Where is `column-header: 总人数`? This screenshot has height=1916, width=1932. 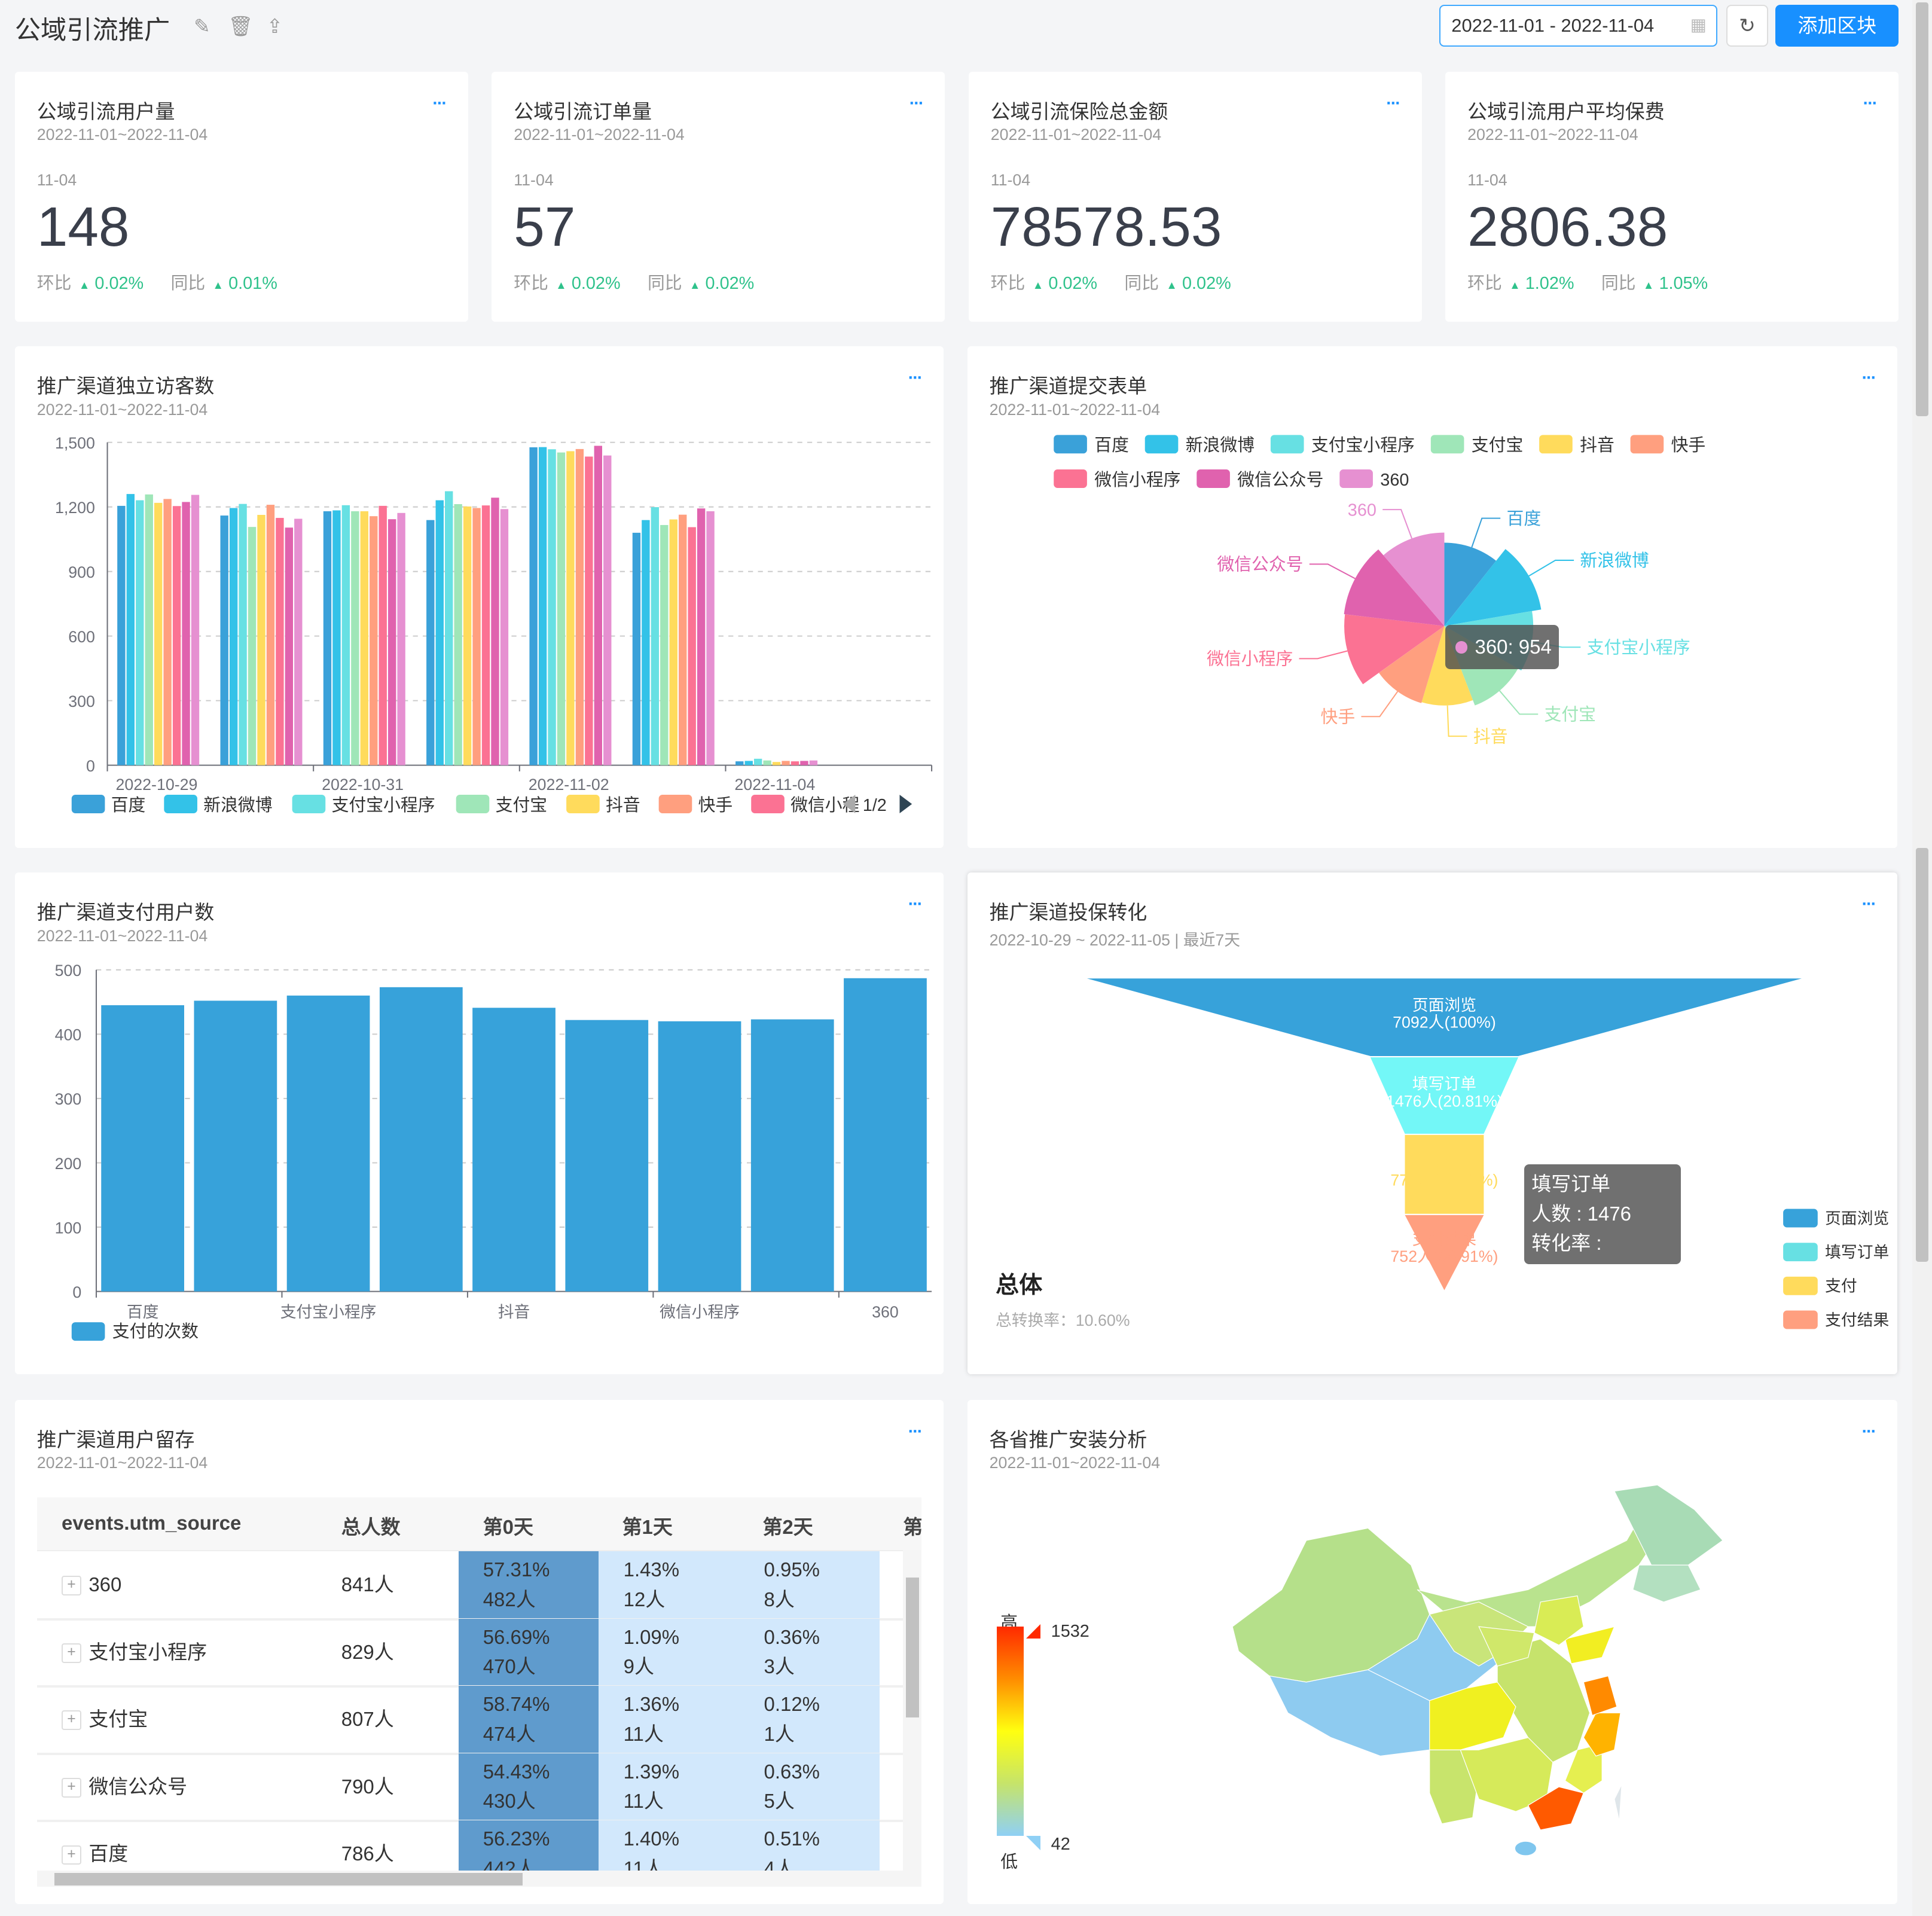
column-header: 总人数 is located at coordinates (371, 1527).